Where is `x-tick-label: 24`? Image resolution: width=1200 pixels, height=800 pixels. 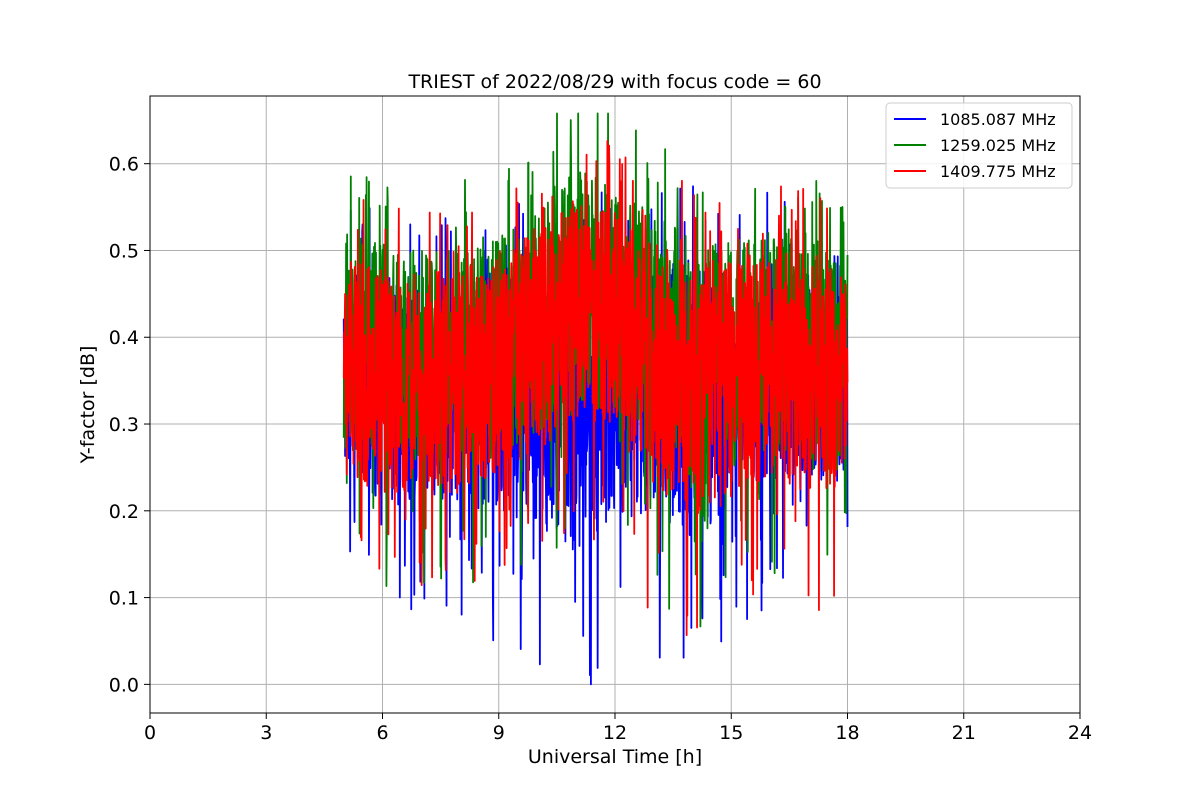 x-tick-label: 24 is located at coordinates (1080, 733).